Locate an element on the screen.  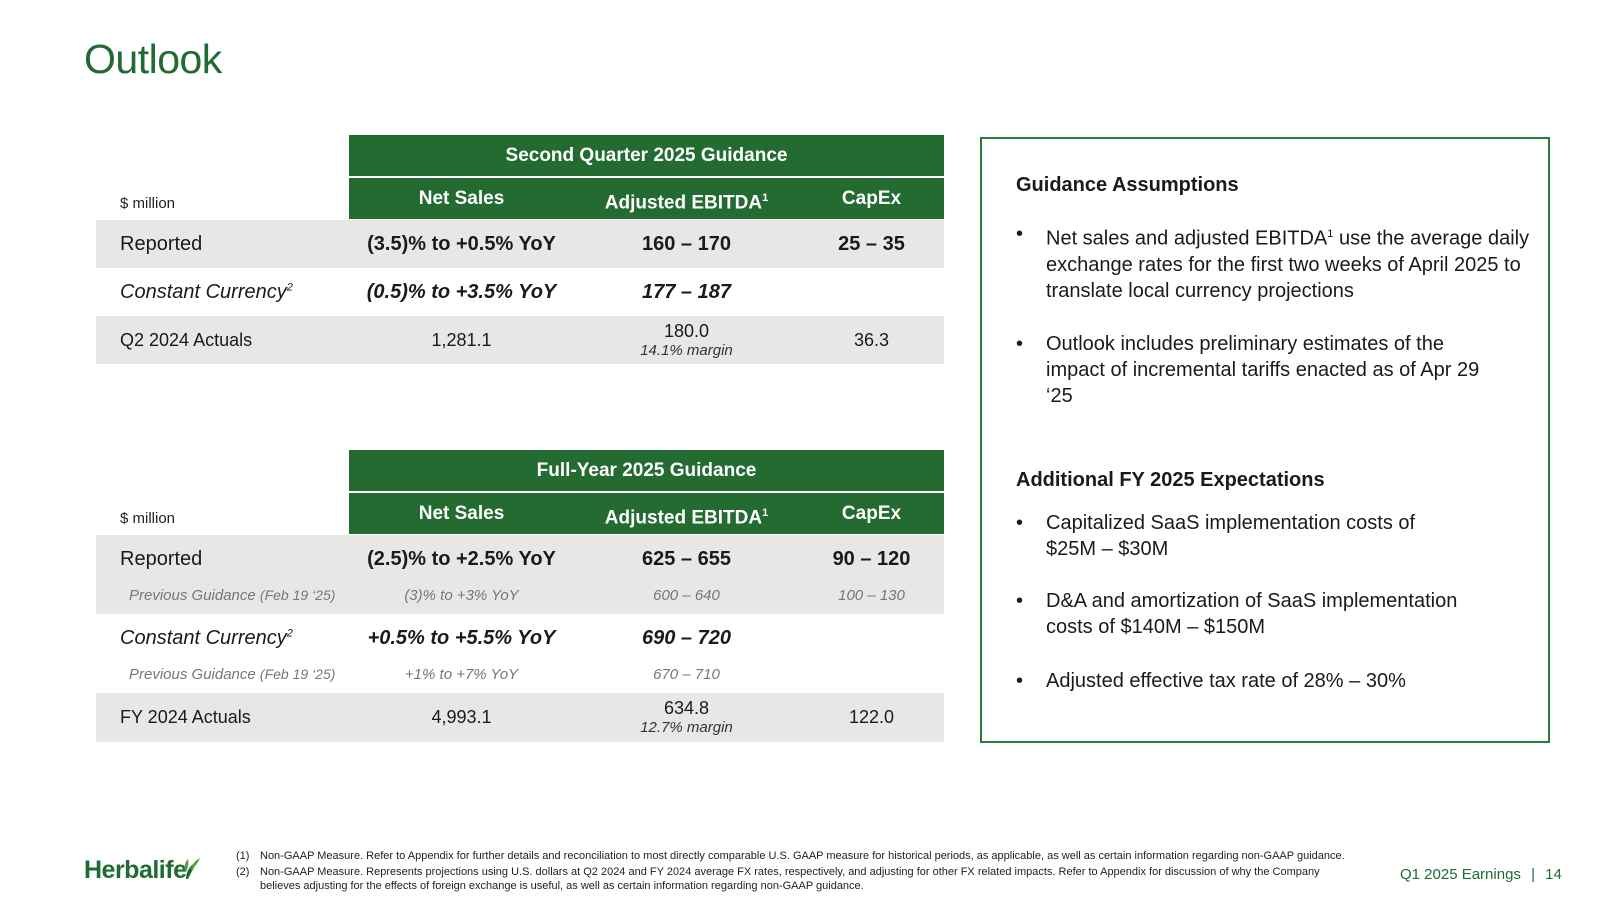
fy-unit-label: $ million is located at coordinates (148, 518).